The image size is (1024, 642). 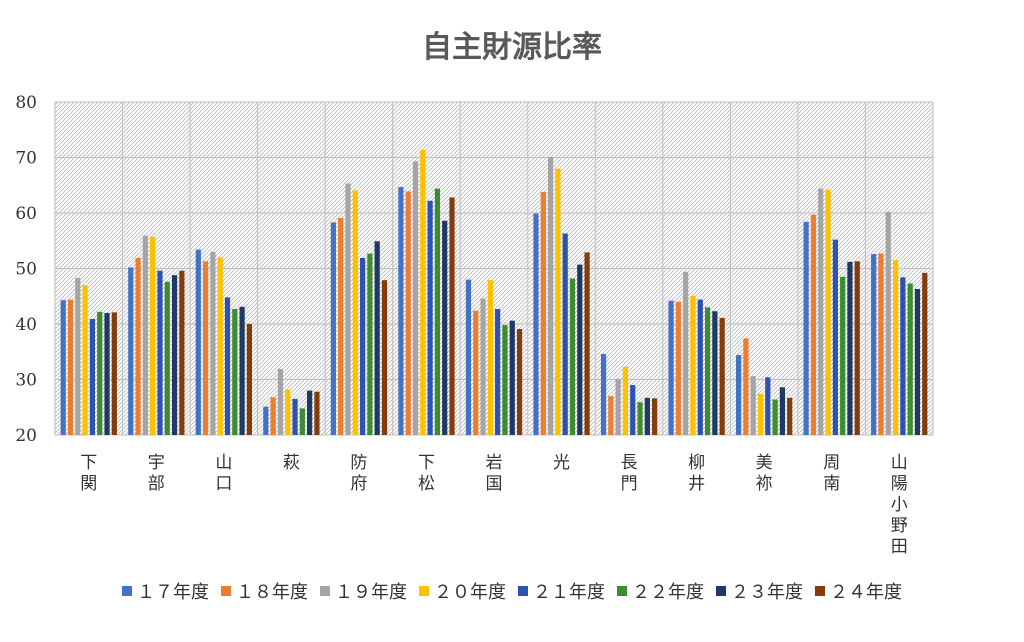 What do you see at coordinates (272, 592) in the screenshot?
I see `legend-label: １８年度` at bounding box center [272, 592].